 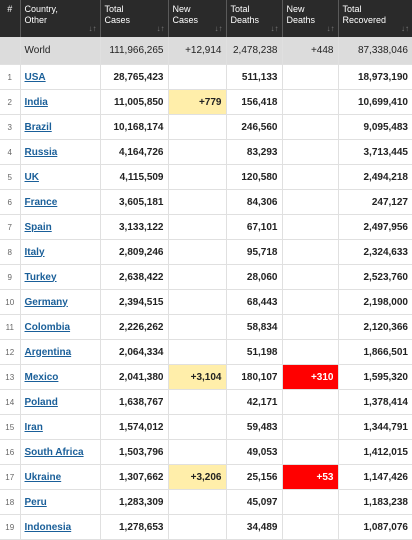 I want to click on table-row: 4 Russia 4,164,726 83,293 3,713,445, so click(x=206, y=152).